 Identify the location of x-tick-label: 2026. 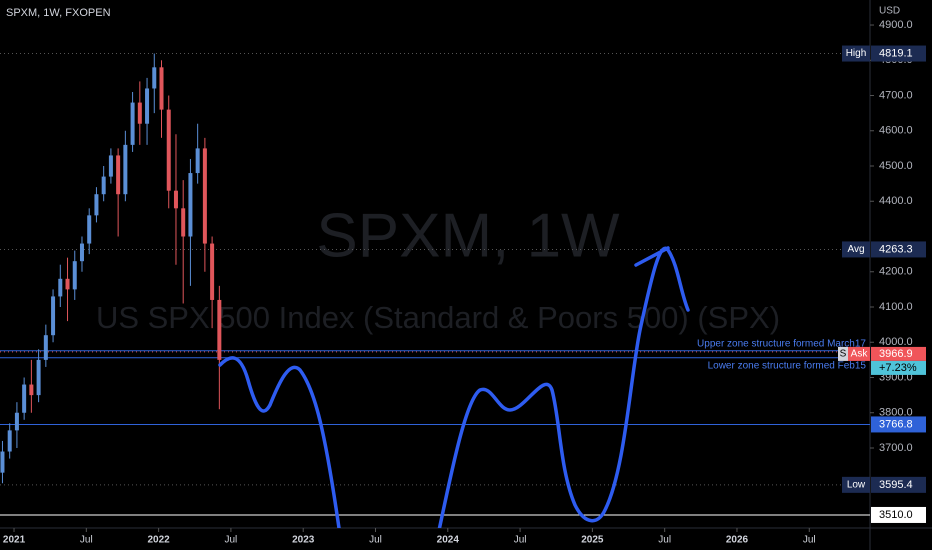
(737, 540).